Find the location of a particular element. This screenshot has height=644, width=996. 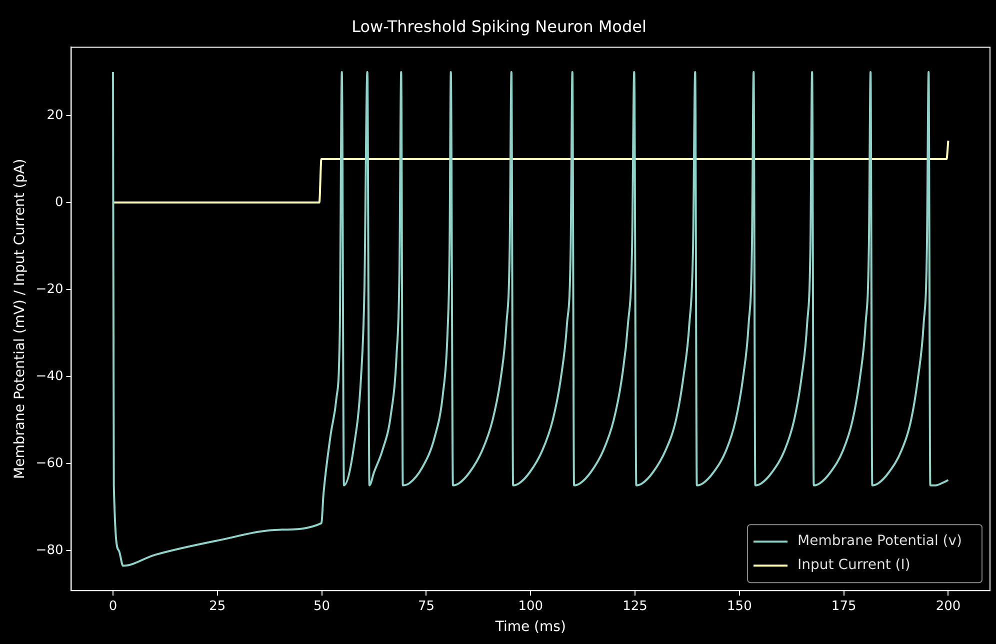

y-tick-label: −60 is located at coordinates (50, 463).